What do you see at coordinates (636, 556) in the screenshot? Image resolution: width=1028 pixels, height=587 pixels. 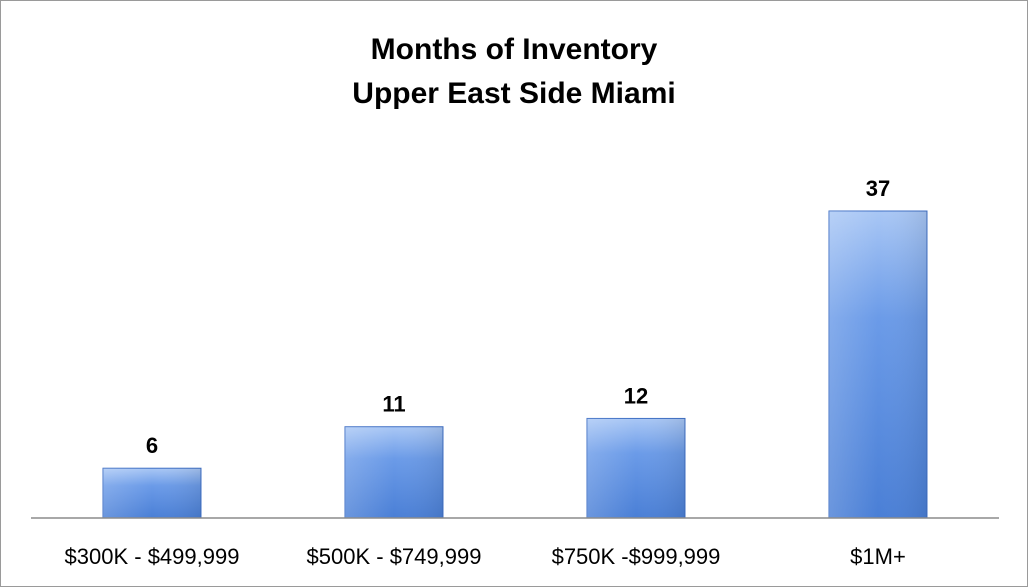 I see `x-tick-label-3: $750K -$999,999` at bounding box center [636, 556].